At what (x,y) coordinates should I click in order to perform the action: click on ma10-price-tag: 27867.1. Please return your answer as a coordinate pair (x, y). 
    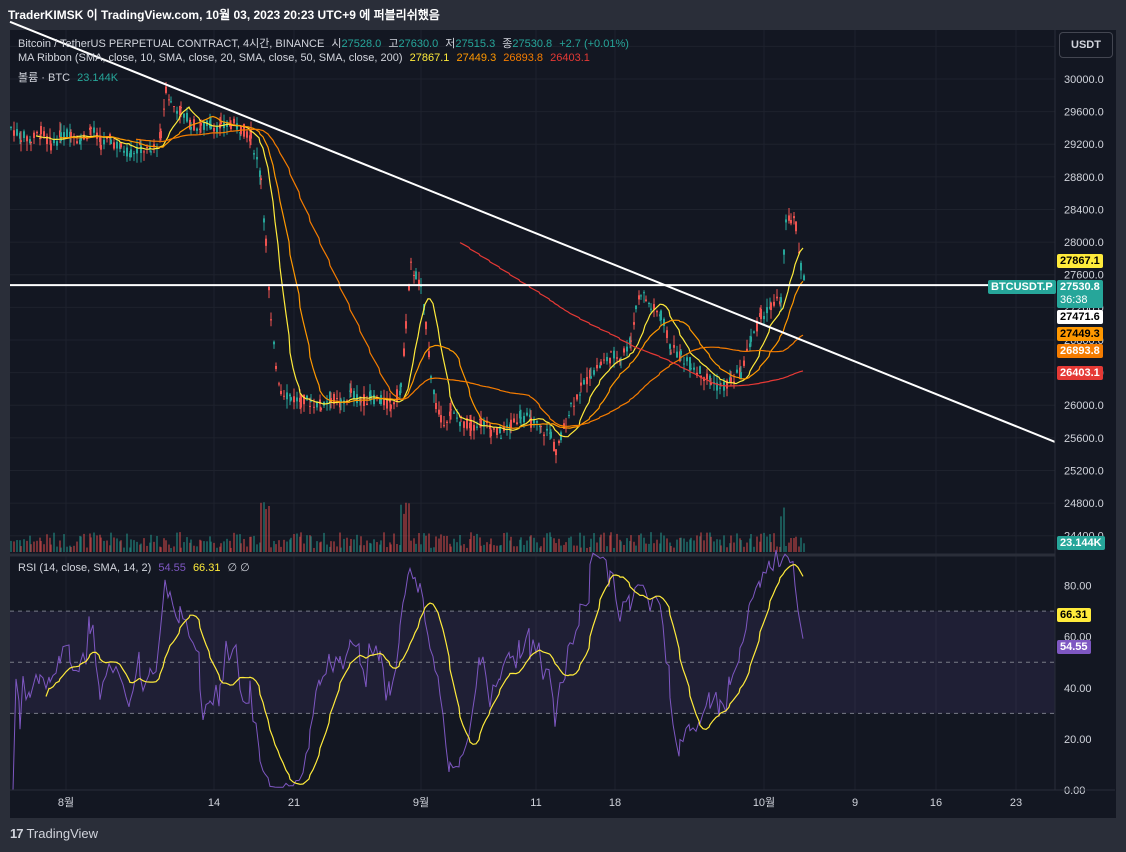
    Looking at the image, I should click on (1080, 261).